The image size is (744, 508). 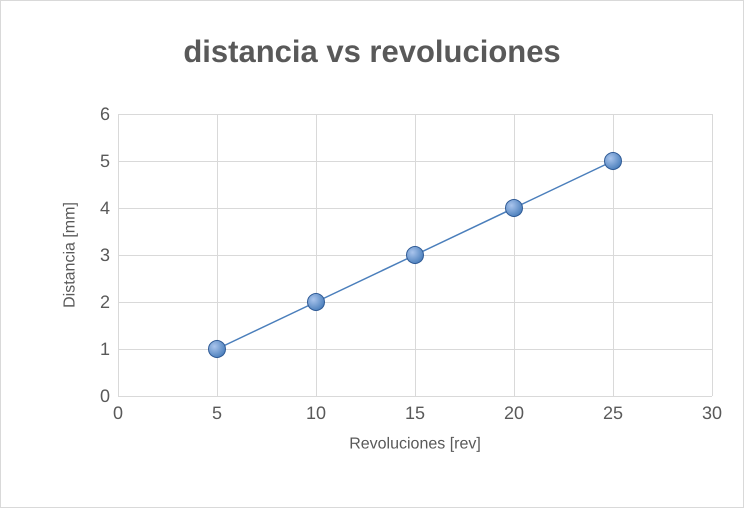 What do you see at coordinates (105, 396) in the screenshot?
I see `y-tick-label: 0` at bounding box center [105, 396].